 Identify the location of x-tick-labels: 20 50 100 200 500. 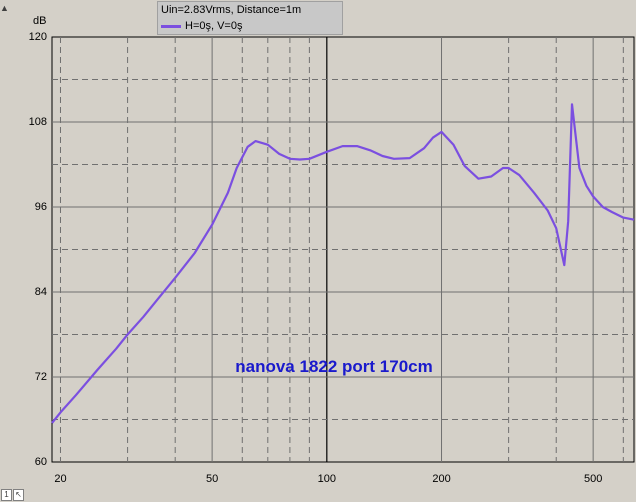
(328, 479).